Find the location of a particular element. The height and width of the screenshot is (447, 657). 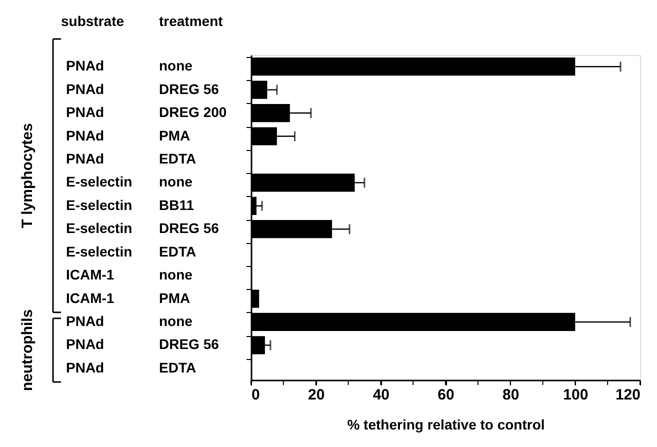

category-label: E-selectin EDTA is located at coordinates (131, 251).